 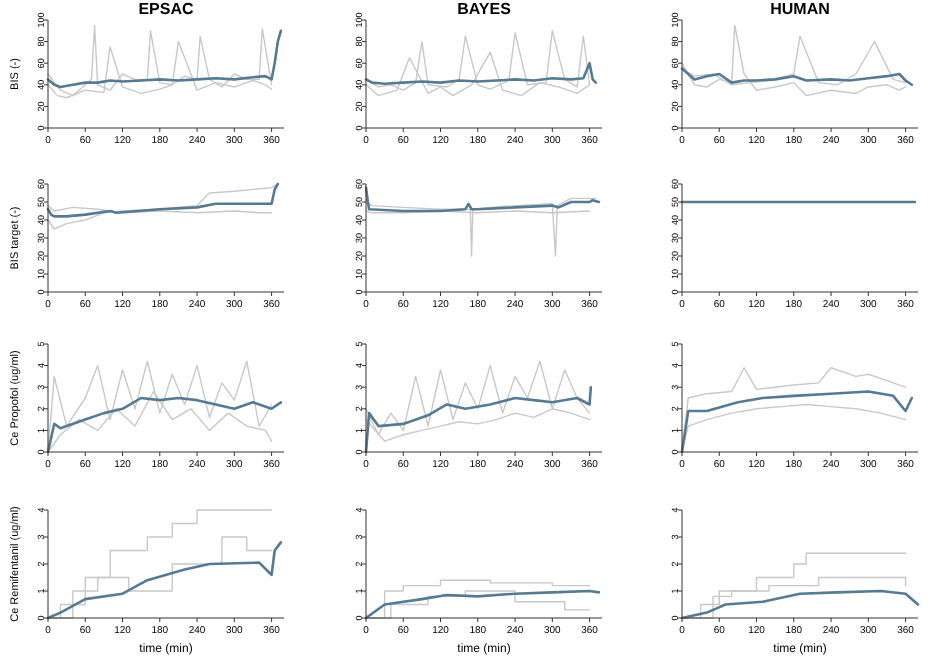 I want to click on chart-title: EPSAC, so click(x=166, y=9).